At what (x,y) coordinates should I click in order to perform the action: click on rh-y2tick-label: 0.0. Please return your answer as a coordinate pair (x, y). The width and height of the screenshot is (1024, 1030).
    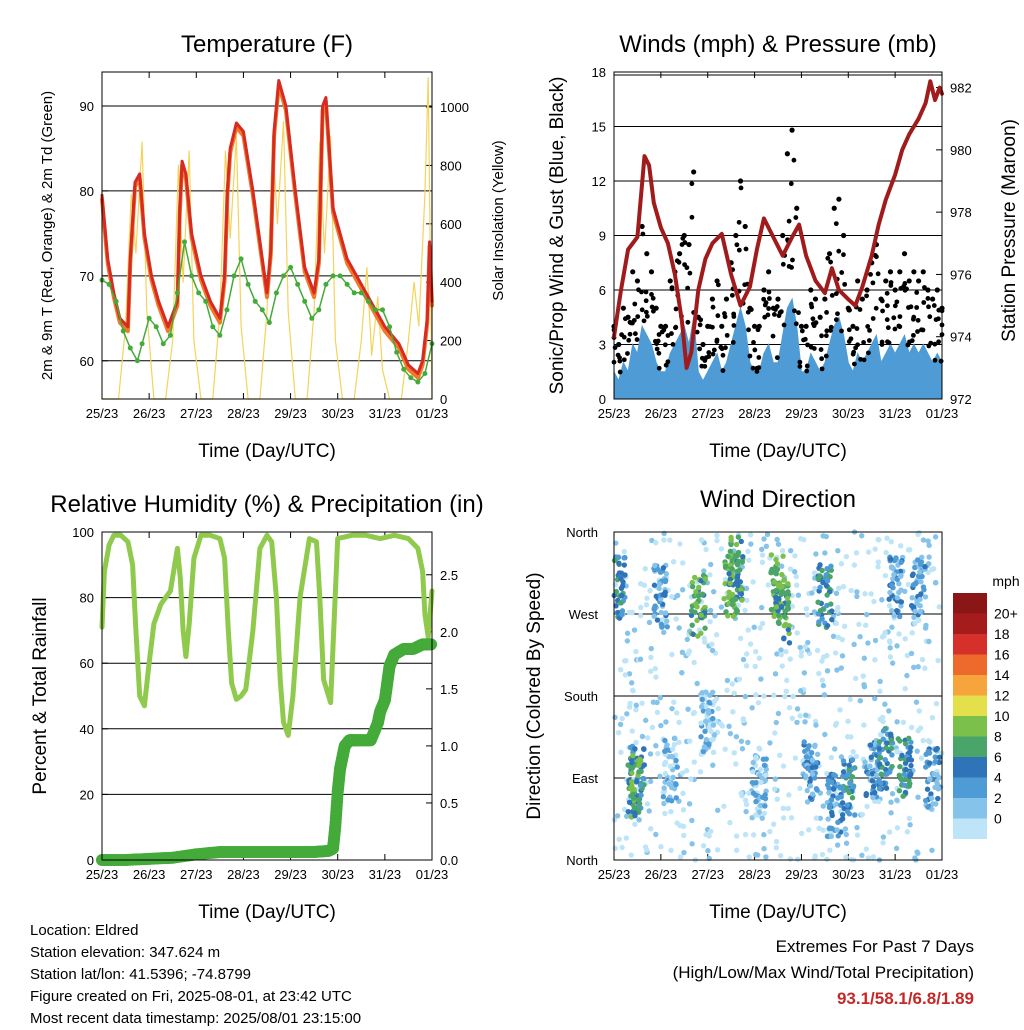
    Looking at the image, I should click on (449, 860).